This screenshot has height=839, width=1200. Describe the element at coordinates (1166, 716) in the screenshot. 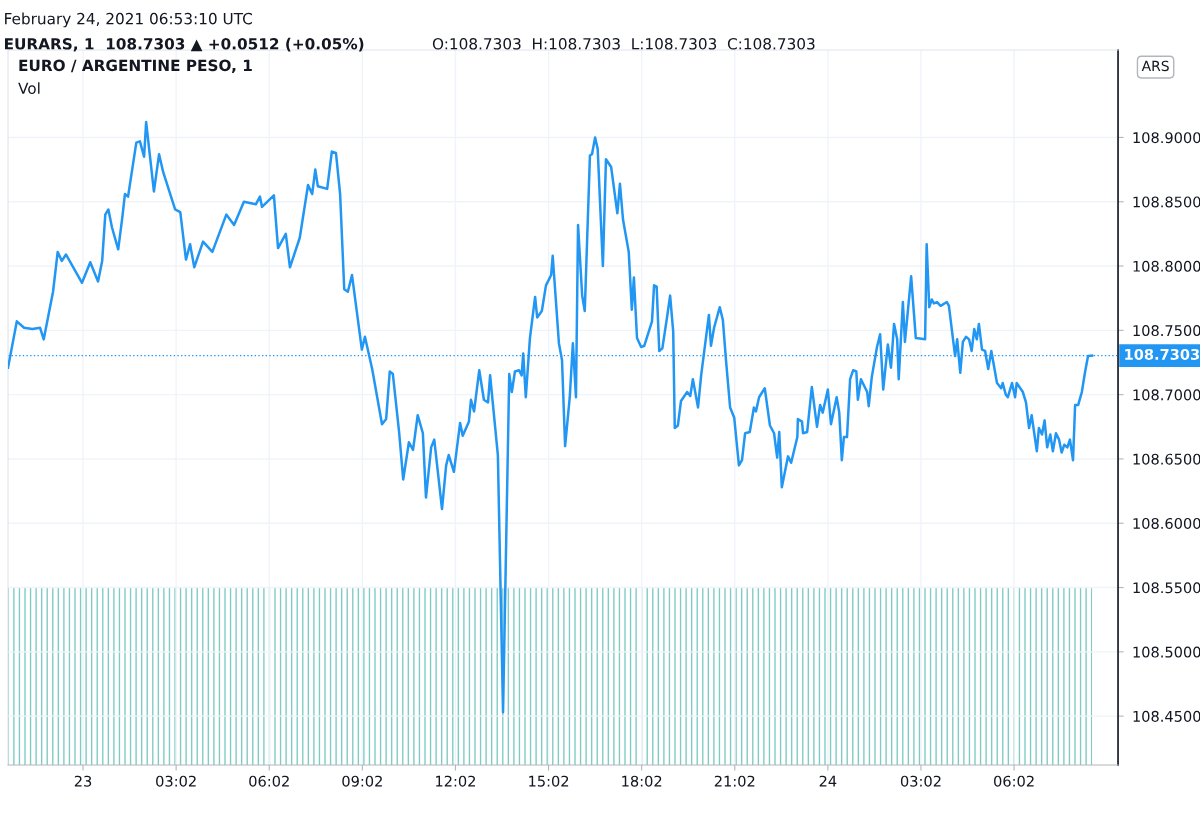

I see `y-tick-label: 108.4500` at that location.